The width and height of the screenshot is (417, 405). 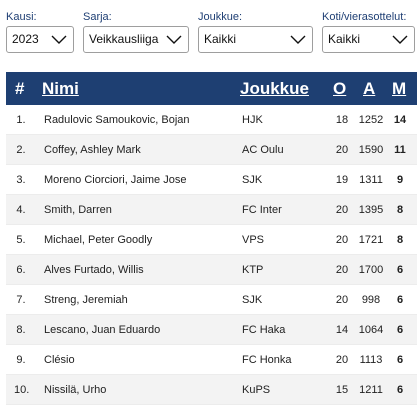 What do you see at coordinates (21, 120) in the screenshot?
I see `rank-cell: 1.` at bounding box center [21, 120].